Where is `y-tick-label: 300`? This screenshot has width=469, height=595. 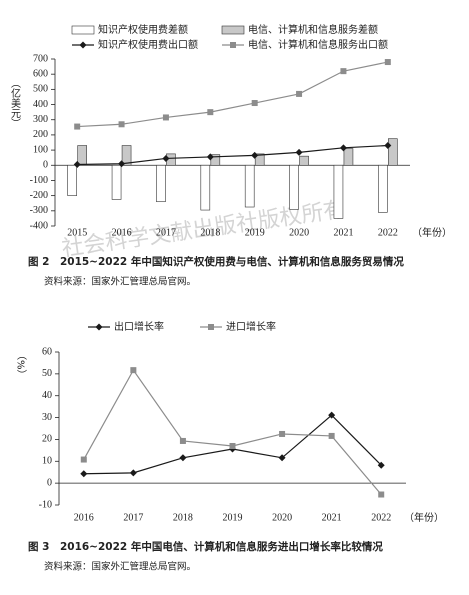 y-tick-label: 300 is located at coordinates (40, 119).